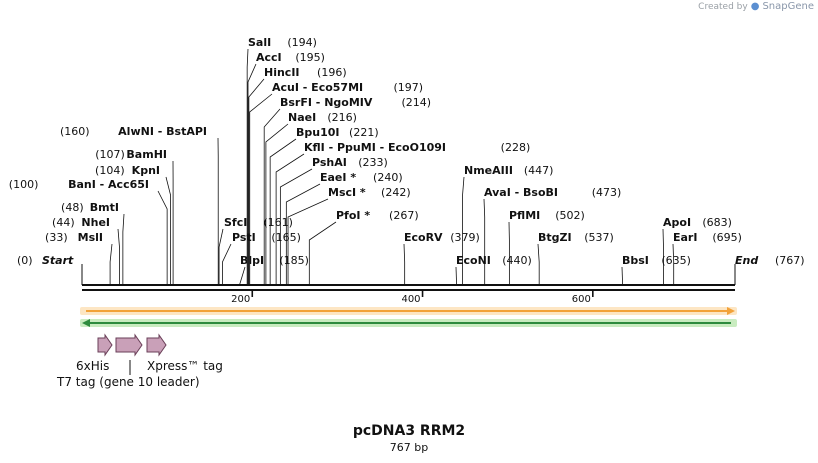 This screenshot has height=463, width=818. I want to click on site-position: (195), so click(310, 57).